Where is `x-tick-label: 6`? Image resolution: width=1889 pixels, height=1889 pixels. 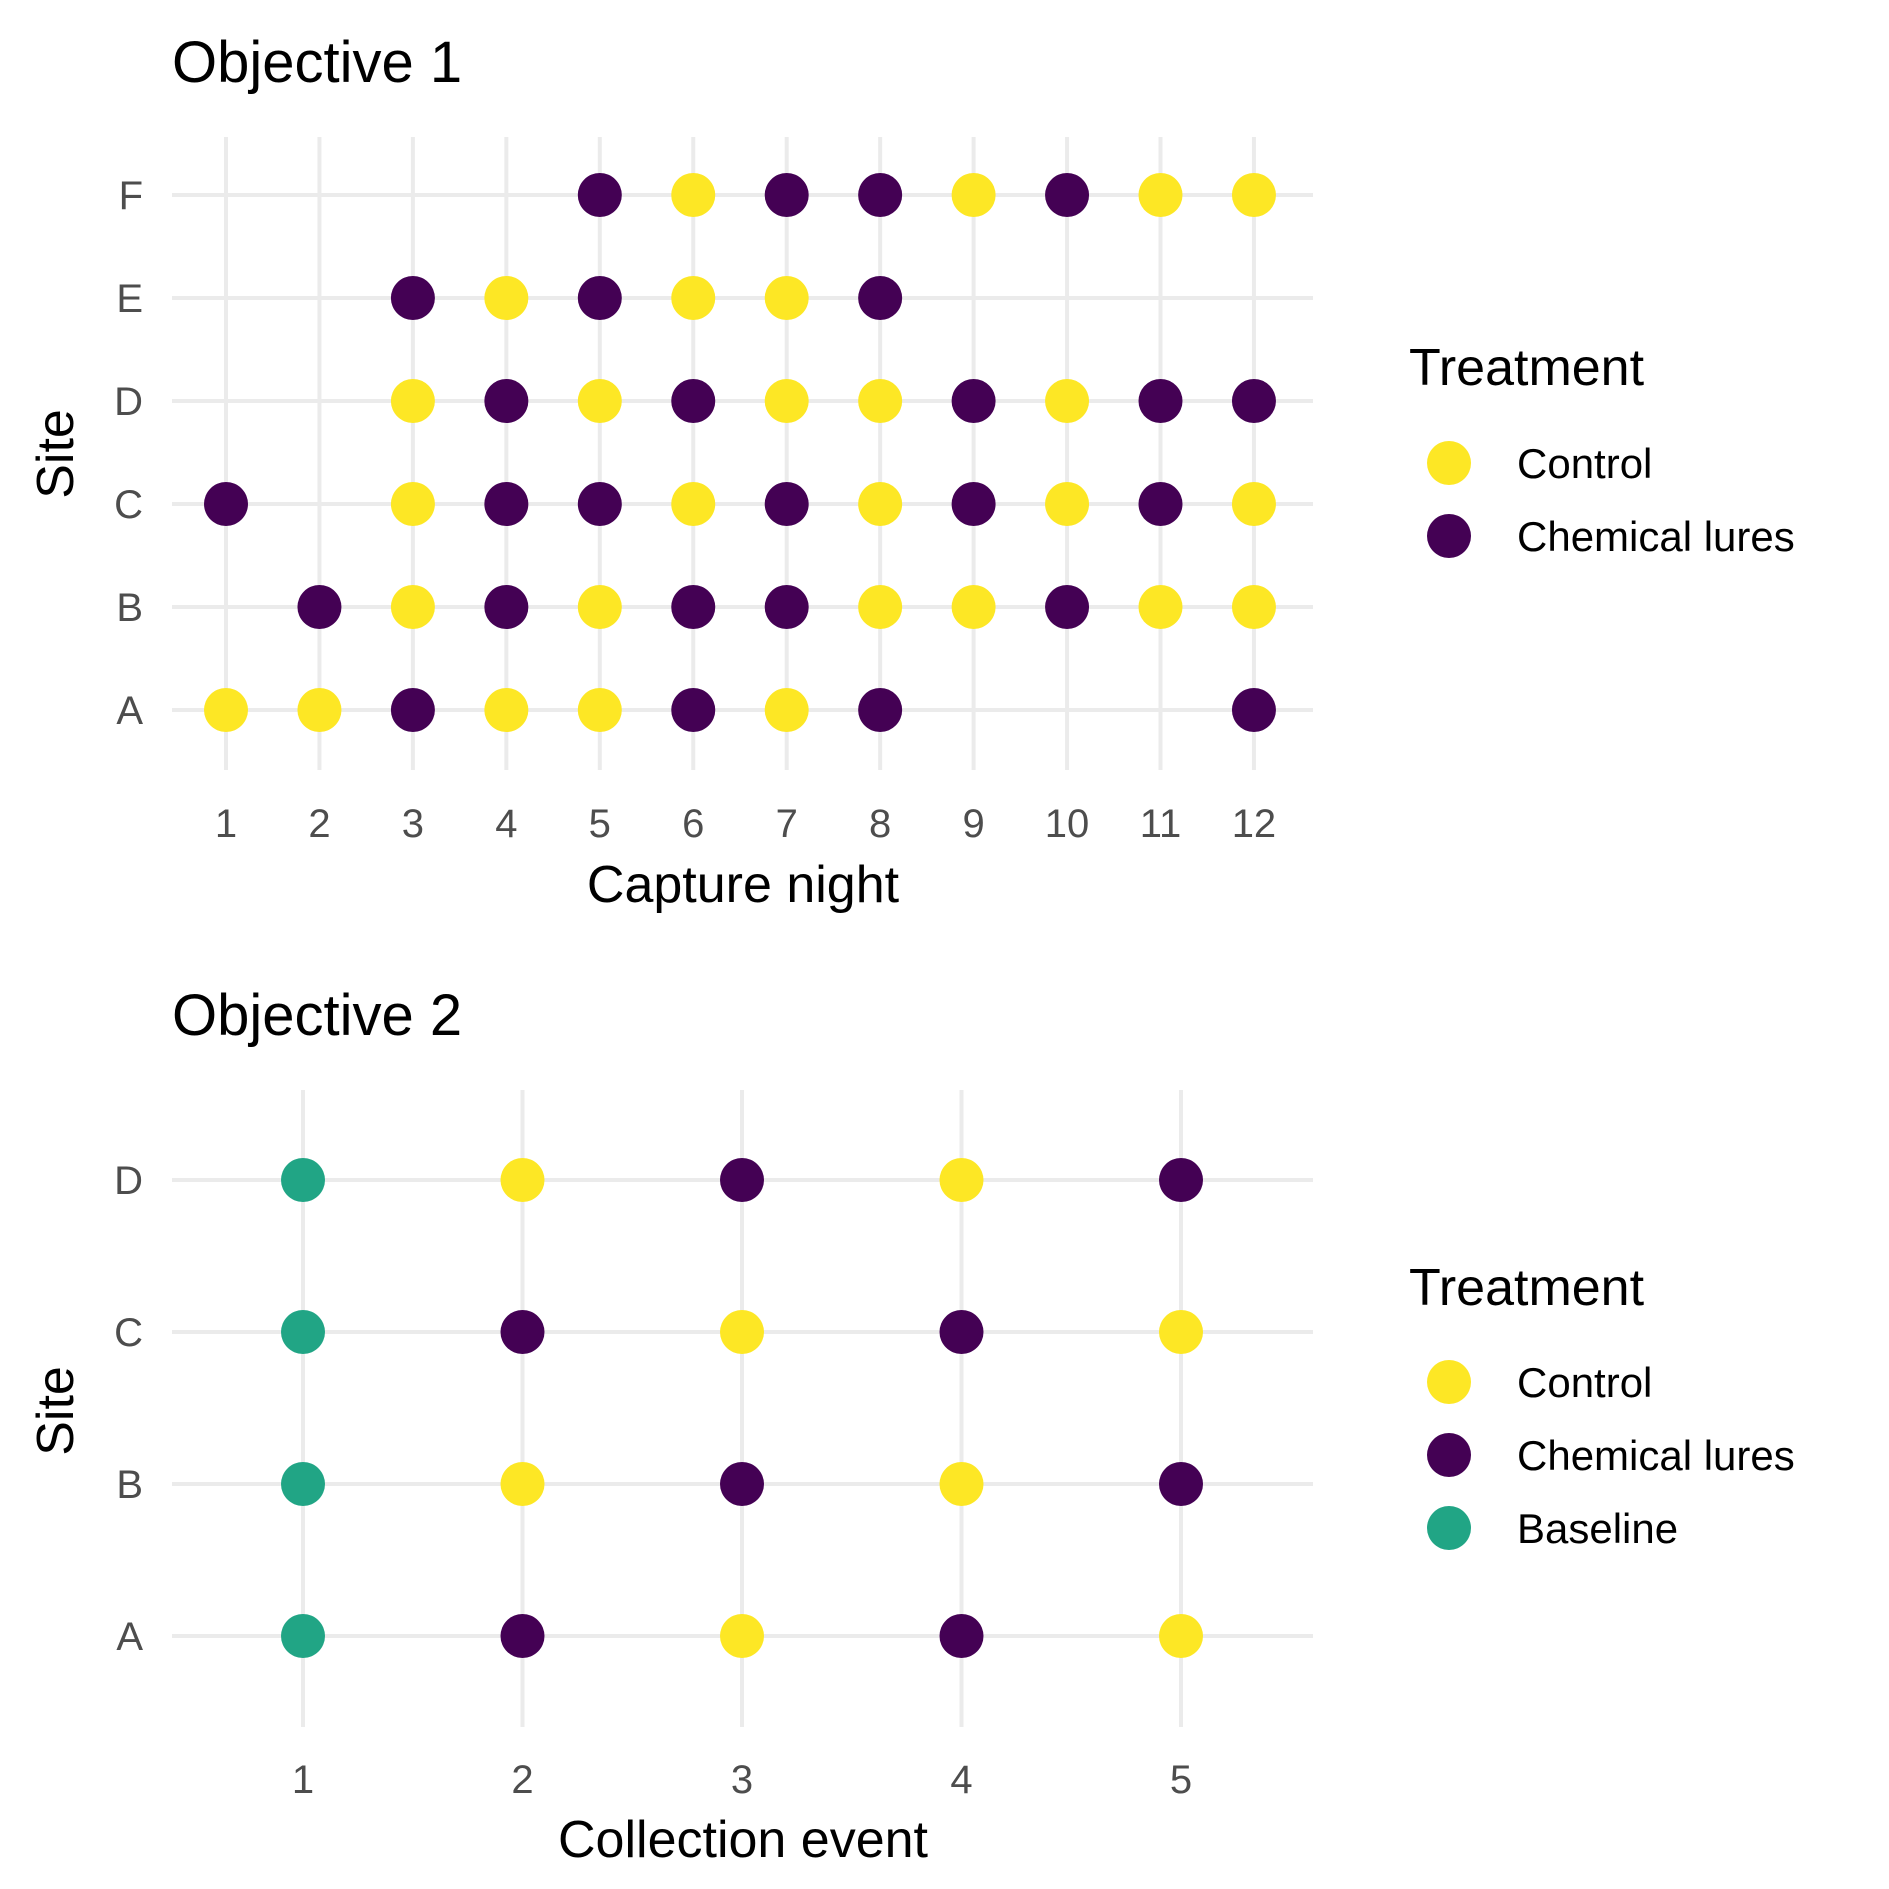 x-tick-label: 6 is located at coordinates (693, 824).